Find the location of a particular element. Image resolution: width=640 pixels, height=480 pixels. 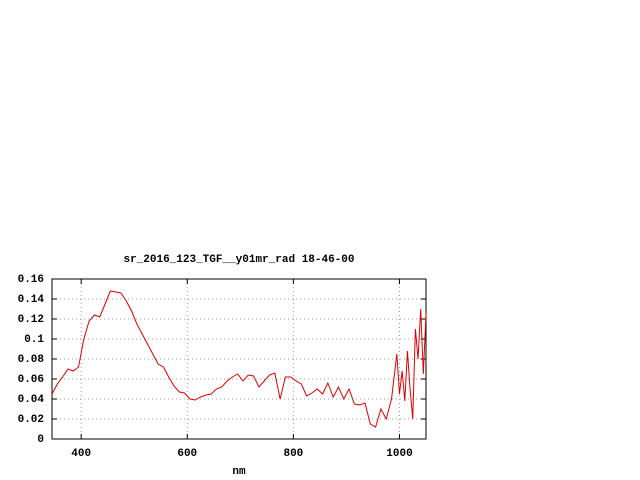

y-tick-label: 0 is located at coordinates (40, 440).